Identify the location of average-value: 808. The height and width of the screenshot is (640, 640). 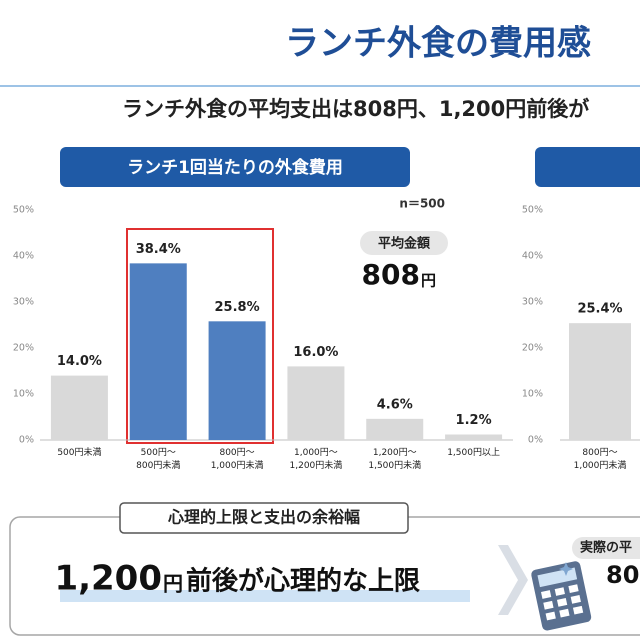
(391, 274).